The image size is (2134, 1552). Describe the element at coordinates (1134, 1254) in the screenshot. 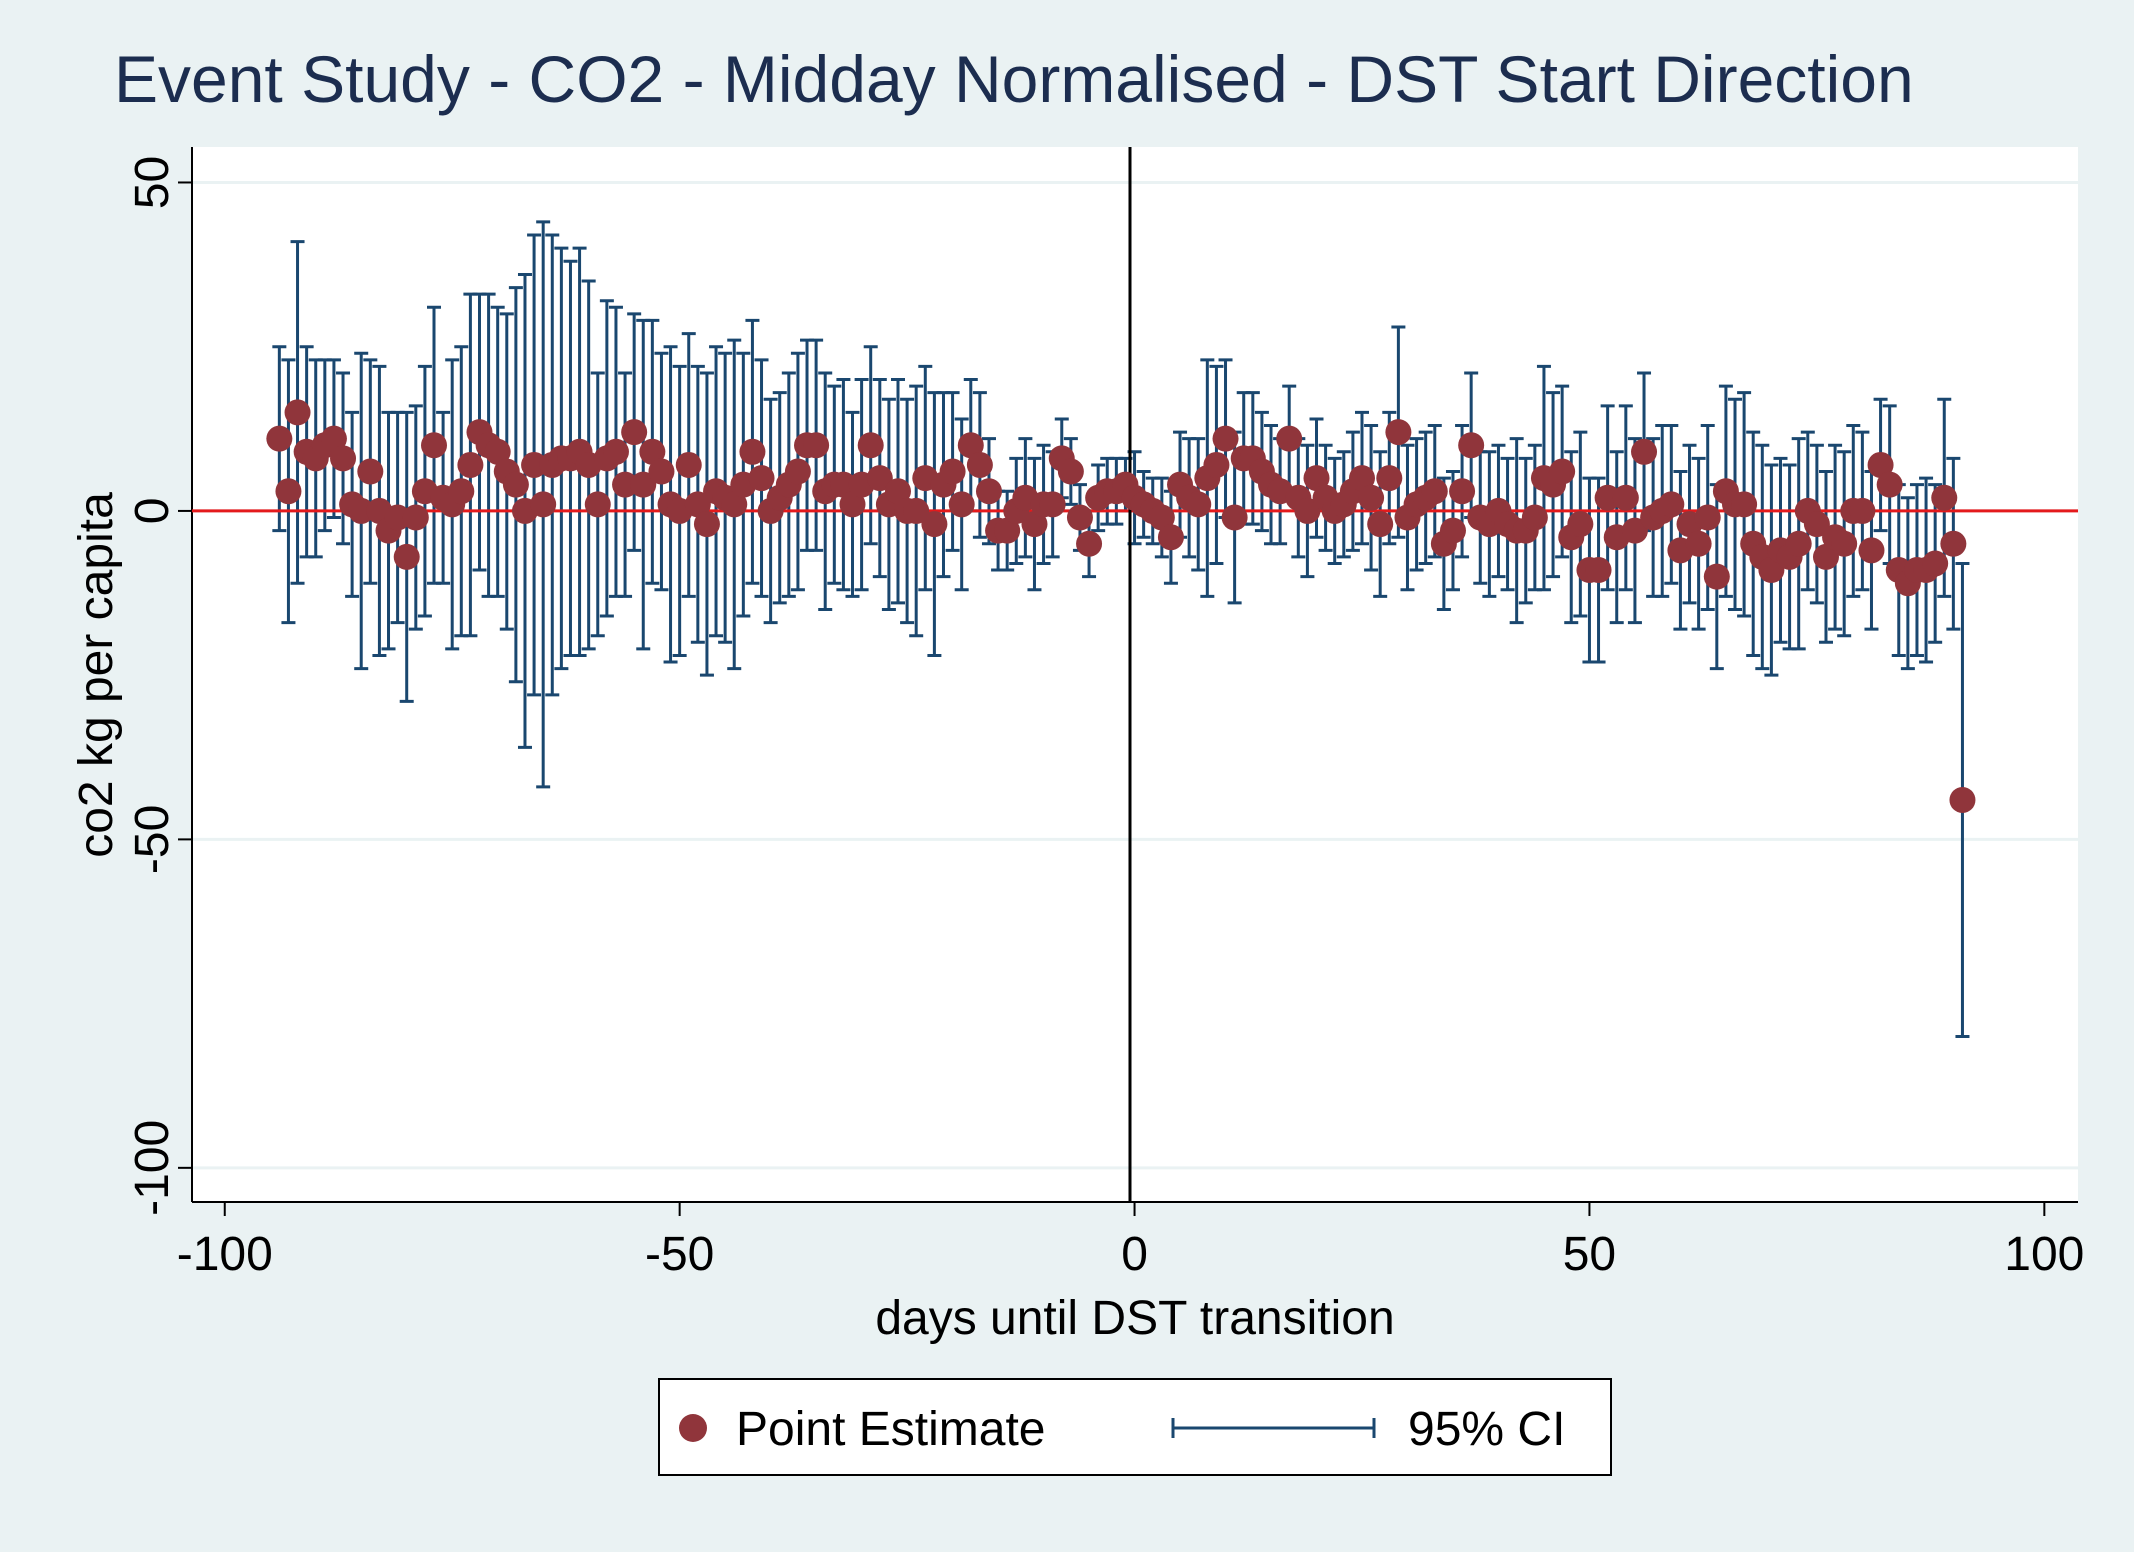

I see `x-tick-label: 0` at that location.